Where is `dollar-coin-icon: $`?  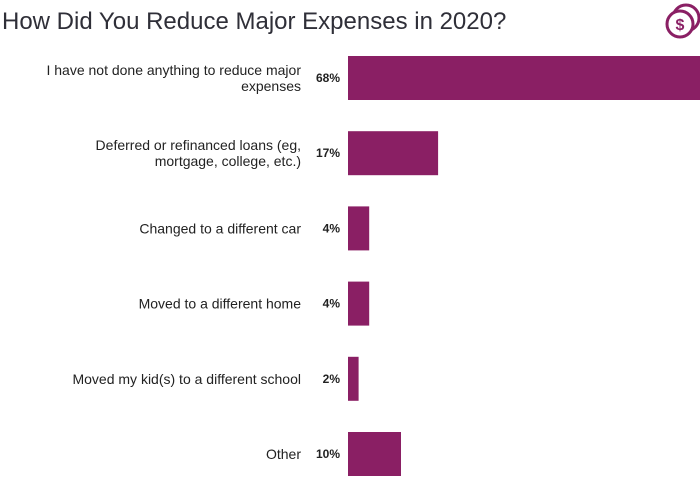
dollar-coin-icon: $ is located at coordinates (682, 21).